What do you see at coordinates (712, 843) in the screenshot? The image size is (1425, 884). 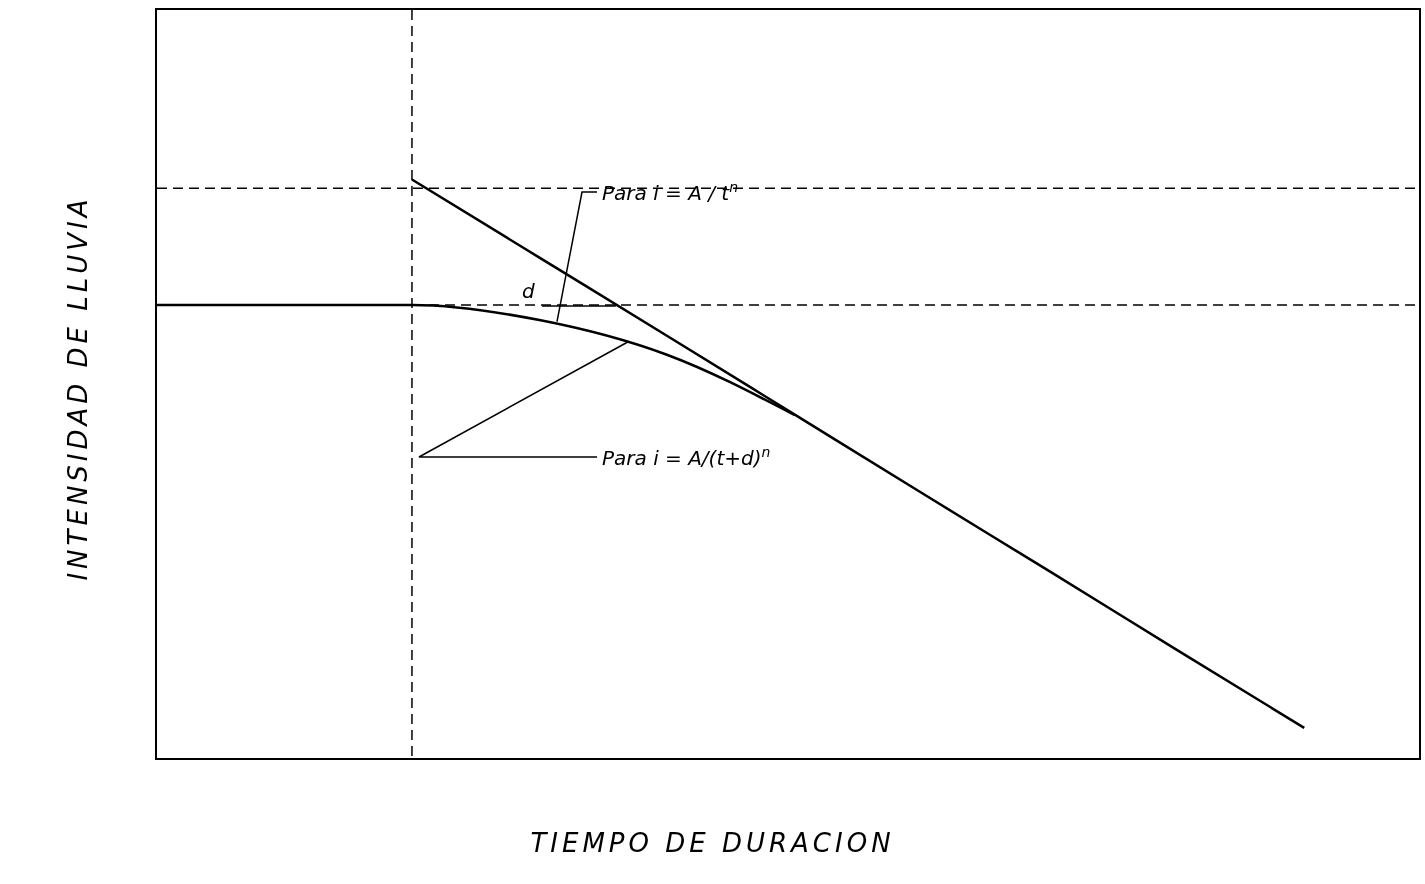 I see `x-axis-title: TIEMPO DE DURACION` at bounding box center [712, 843].